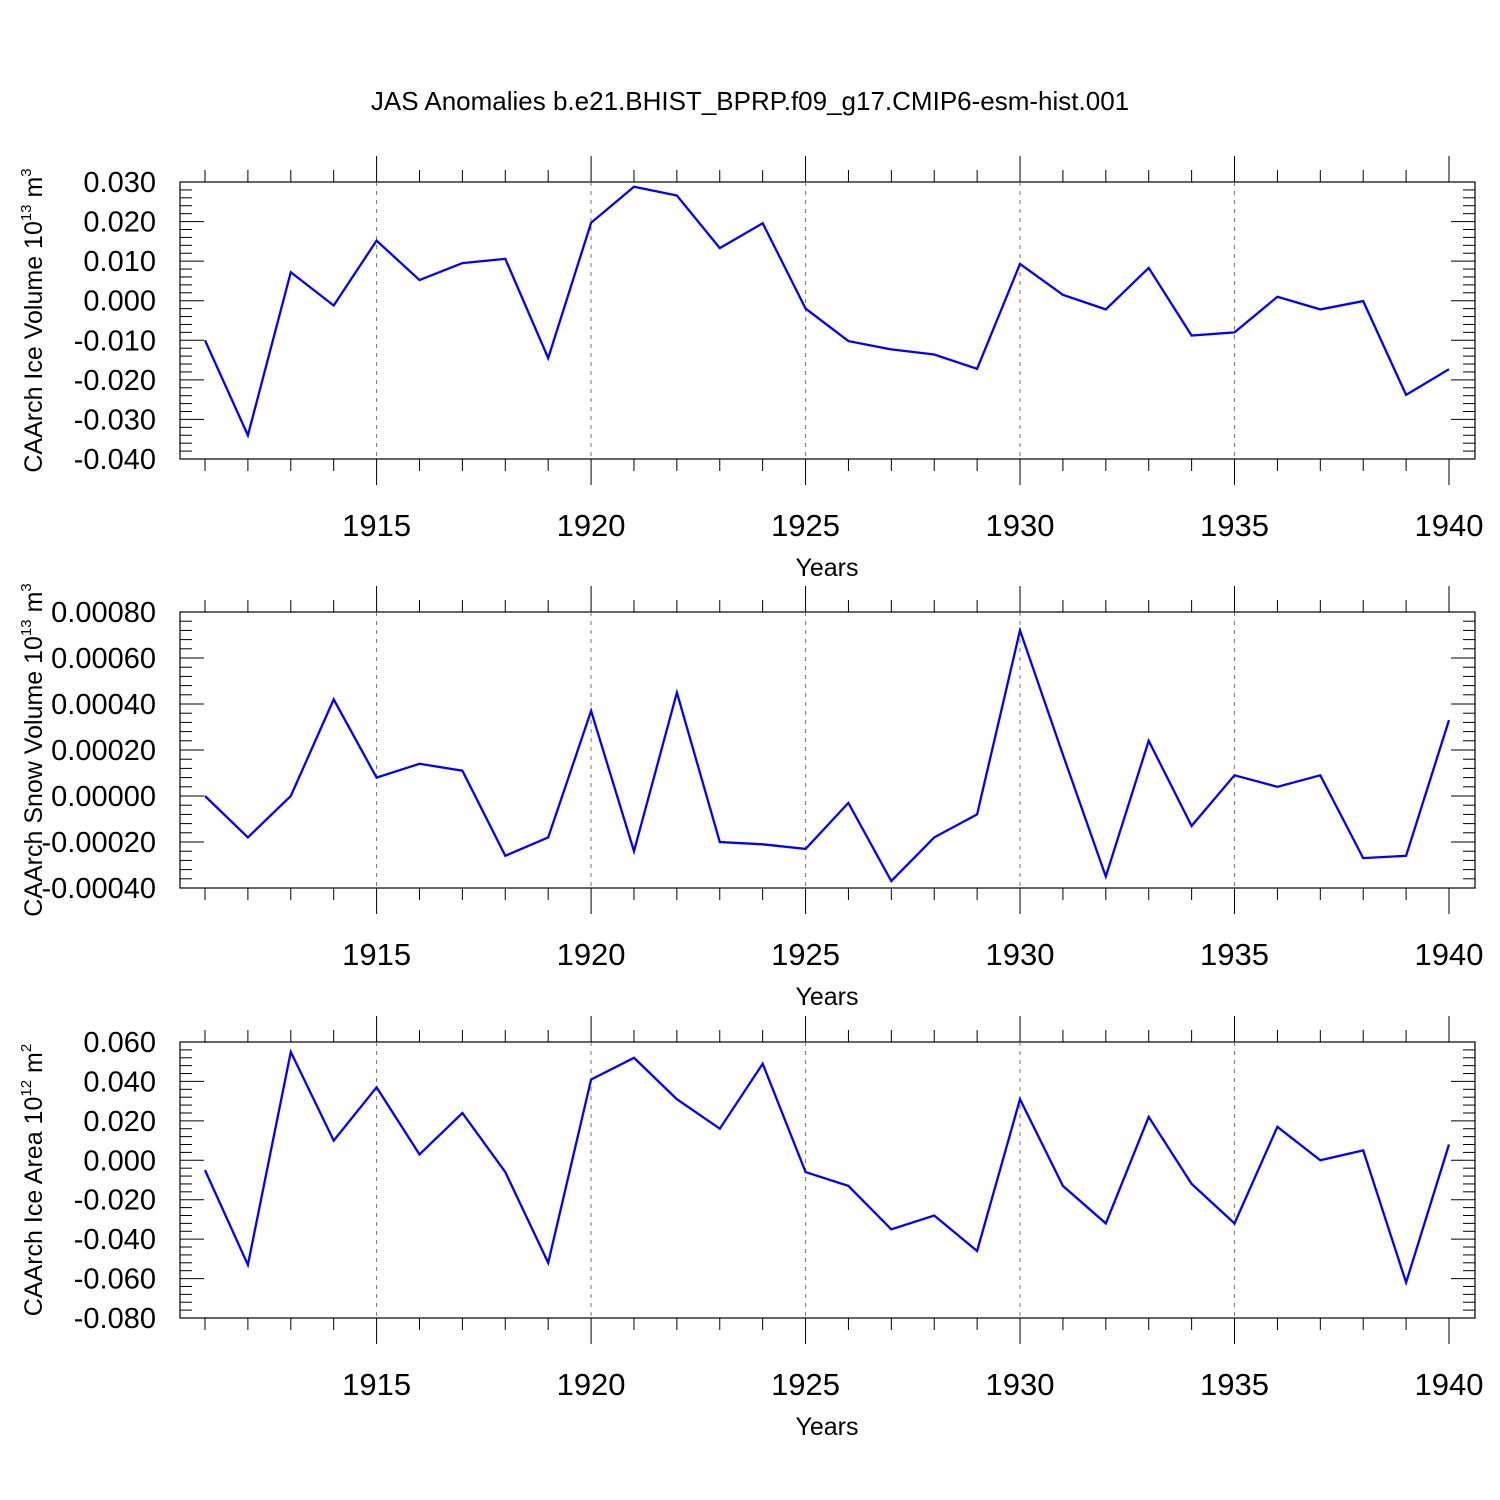 This screenshot has width=1500, height=1500. What do you see at coordinates (26, 1048) in the screenshot?
I see `y-axis-label-unit-exponent: 2` at bounding box center [26, 1048].